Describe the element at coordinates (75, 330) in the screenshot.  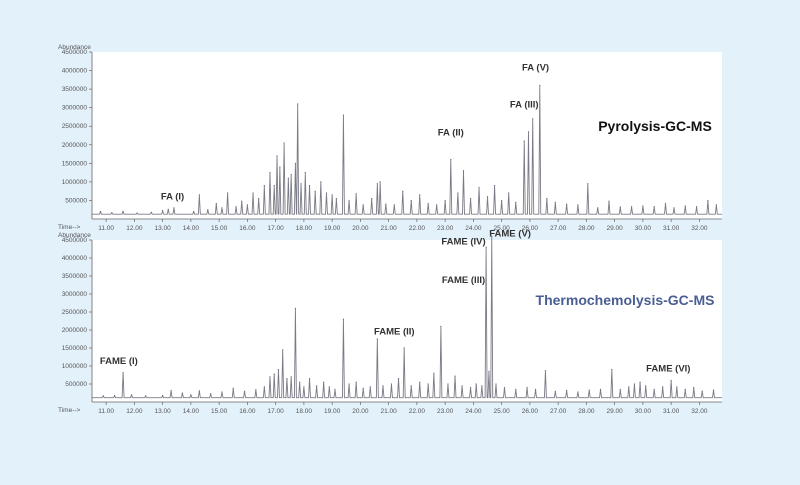
I see `y-tick-label: 2000000` at that location.